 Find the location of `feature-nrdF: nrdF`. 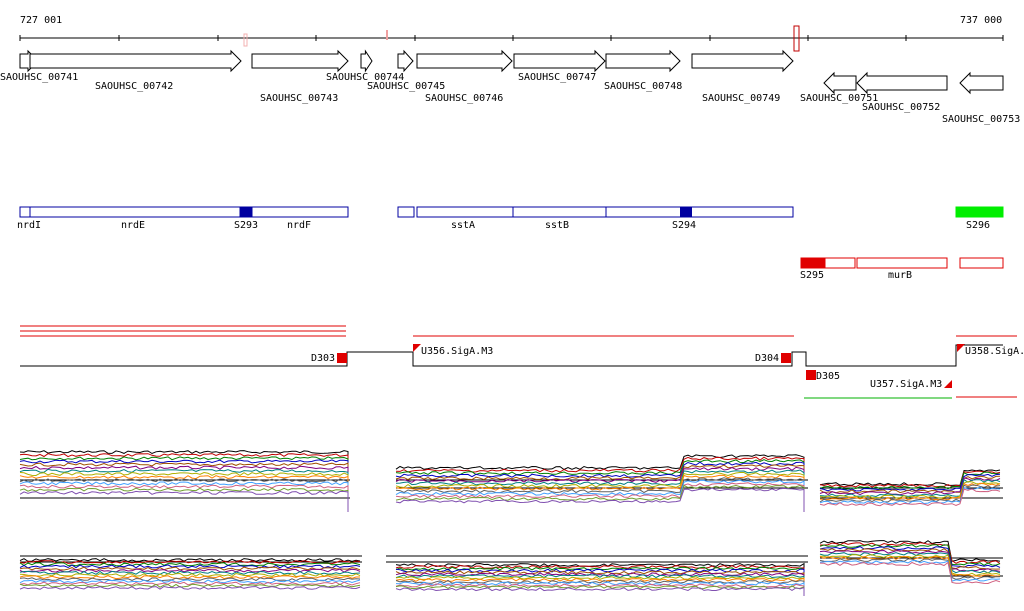

feature-nrdF: nrdF is located at coordinates (300, 218).